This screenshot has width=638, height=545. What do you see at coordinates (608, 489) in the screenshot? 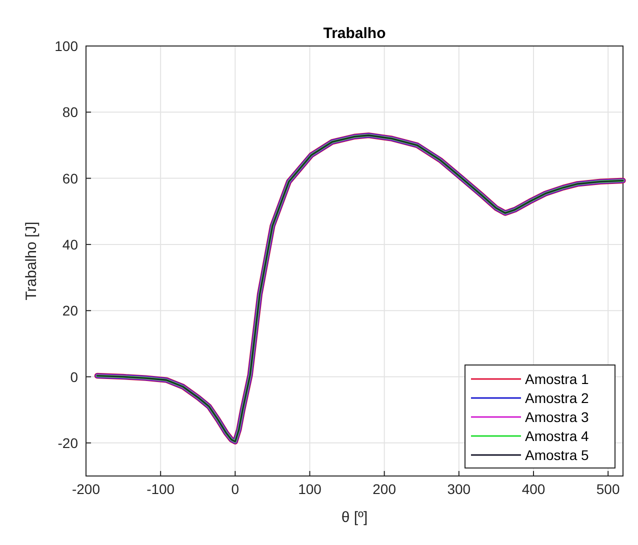
I see `x-tick-label: 500` at bounding box center [608, 489].